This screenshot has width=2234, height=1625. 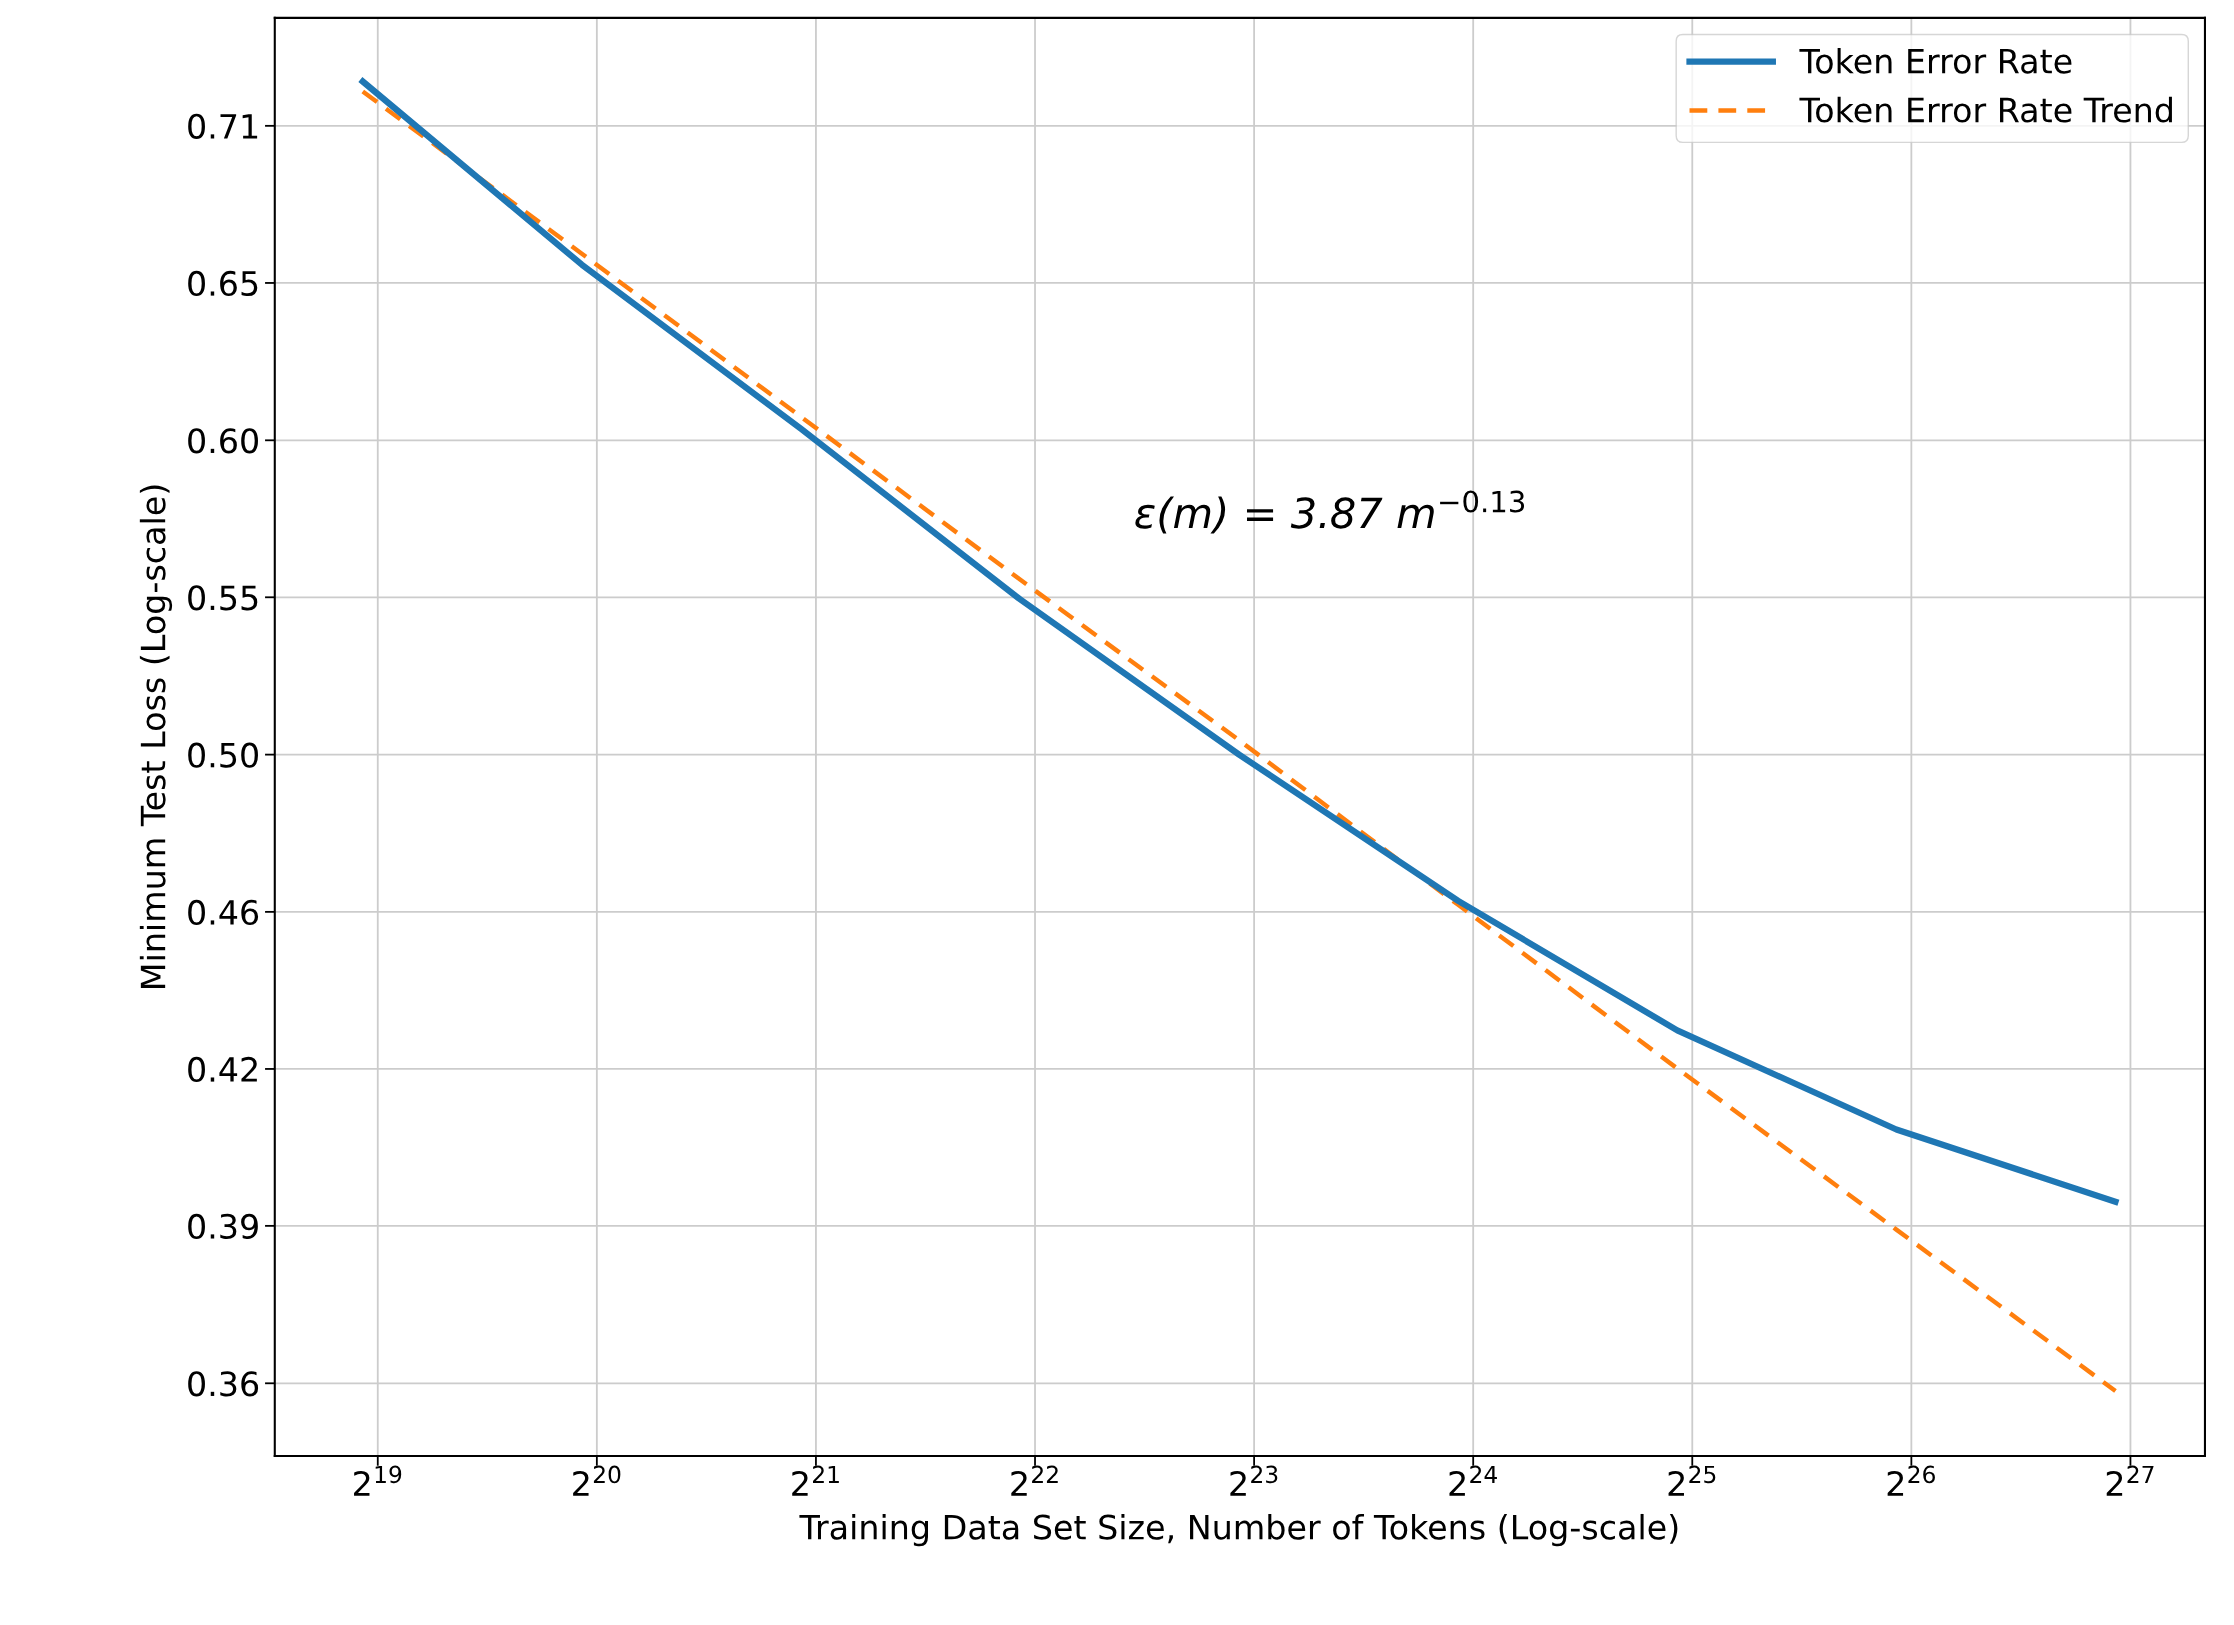 I want to click on x-tick-label: 2$^{27}$, so click(x=2130, y=1480).